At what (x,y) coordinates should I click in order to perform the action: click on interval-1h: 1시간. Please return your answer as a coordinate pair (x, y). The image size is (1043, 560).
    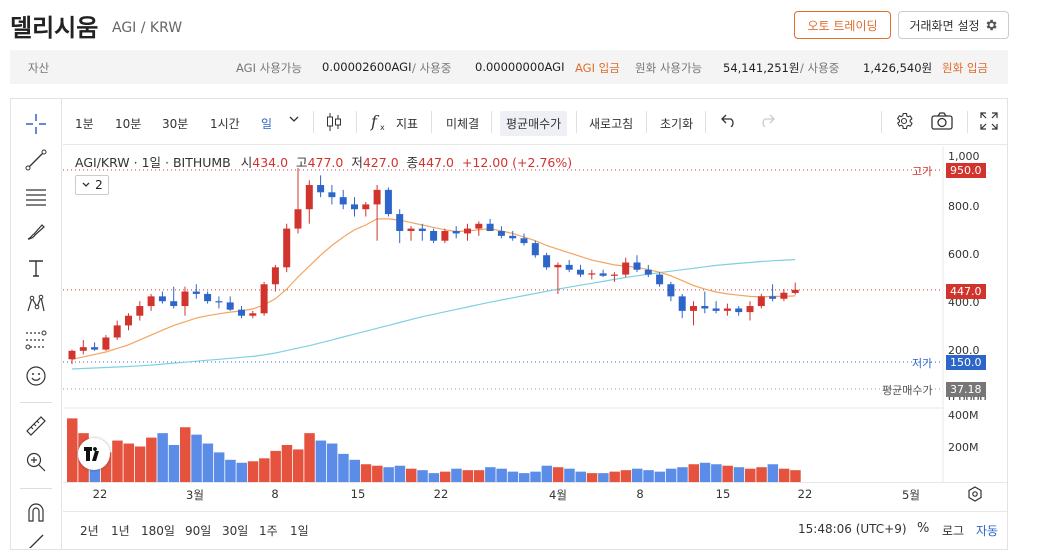
    Looking at the image, I should click on (225, 124).